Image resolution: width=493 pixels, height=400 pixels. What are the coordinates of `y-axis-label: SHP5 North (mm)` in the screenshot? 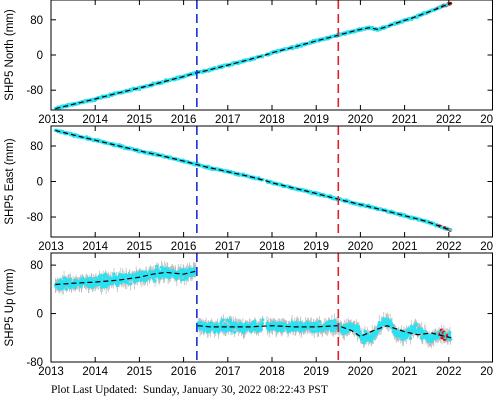 It's located at (10, 55).